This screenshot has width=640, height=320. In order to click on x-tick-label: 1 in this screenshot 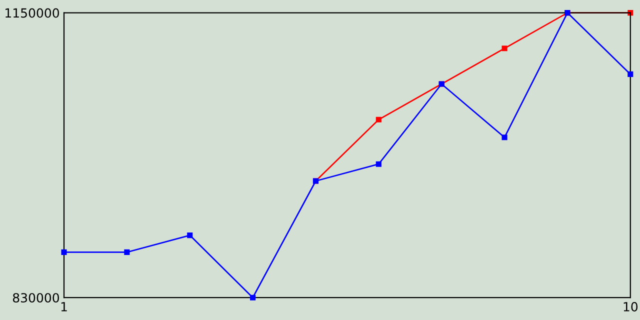, I will do `click(64, 307)`.